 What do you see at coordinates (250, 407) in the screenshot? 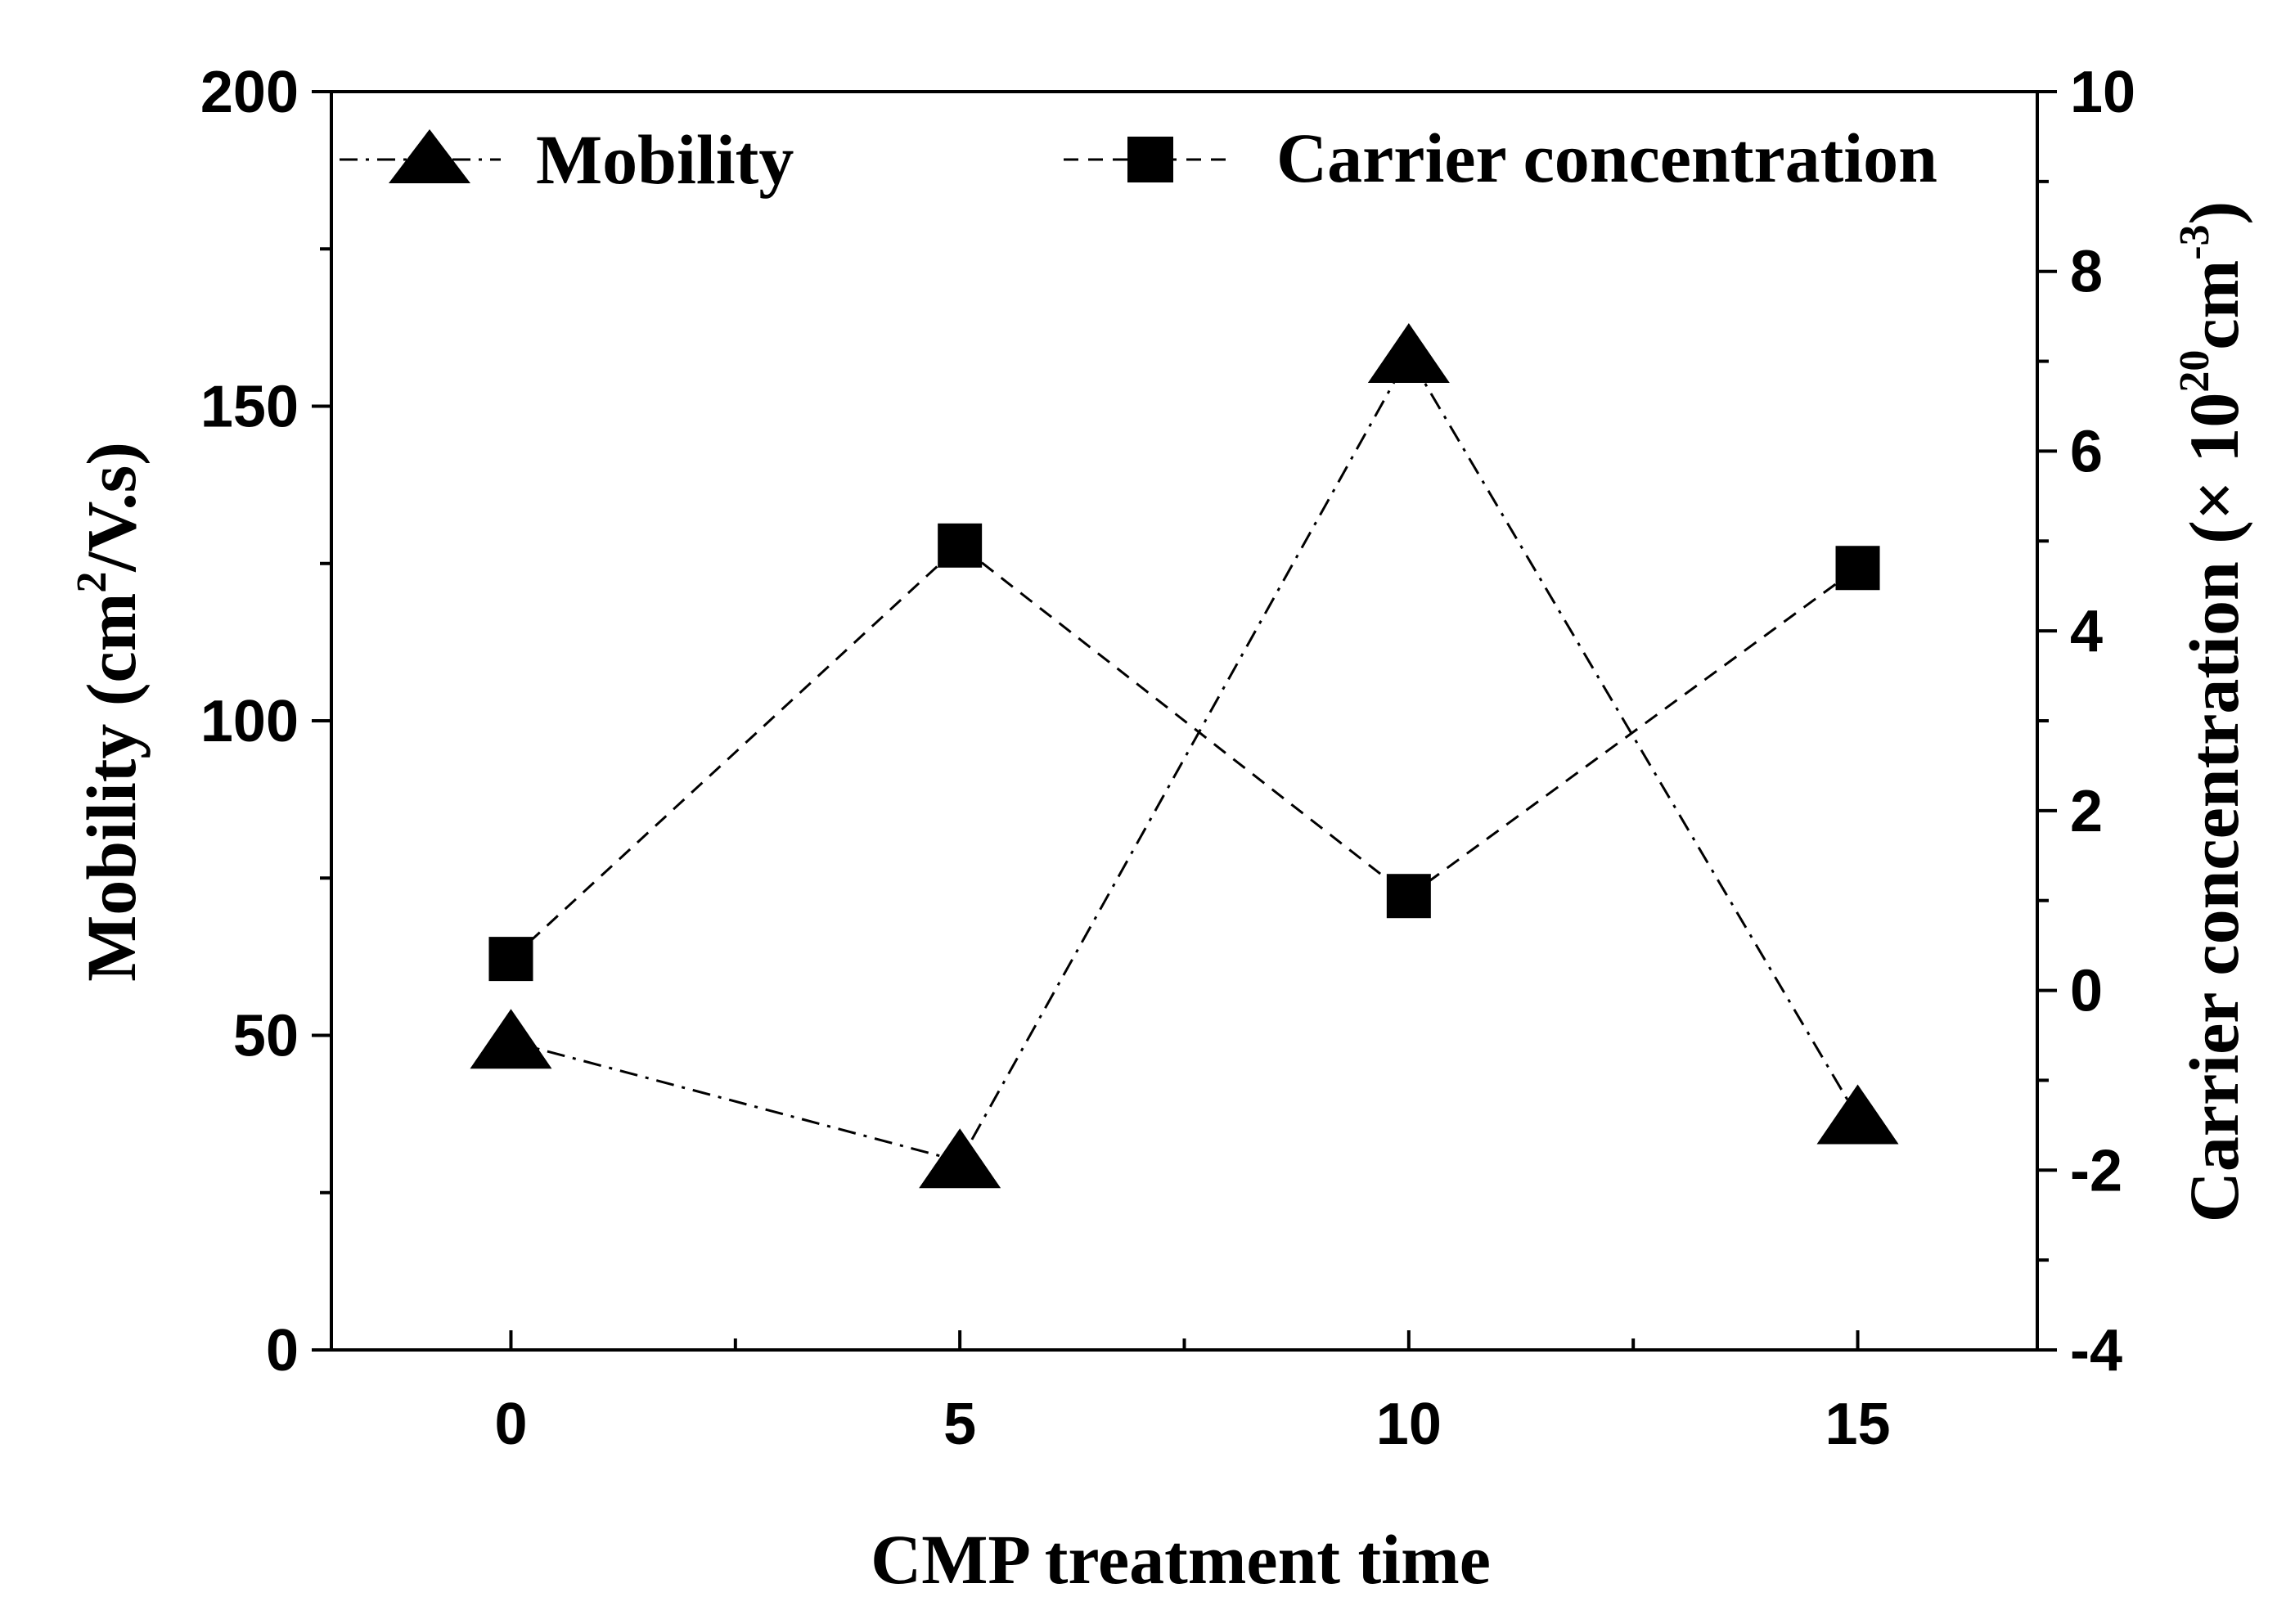
I see `y-tick-label: 150` at bounding box center [250, 407].